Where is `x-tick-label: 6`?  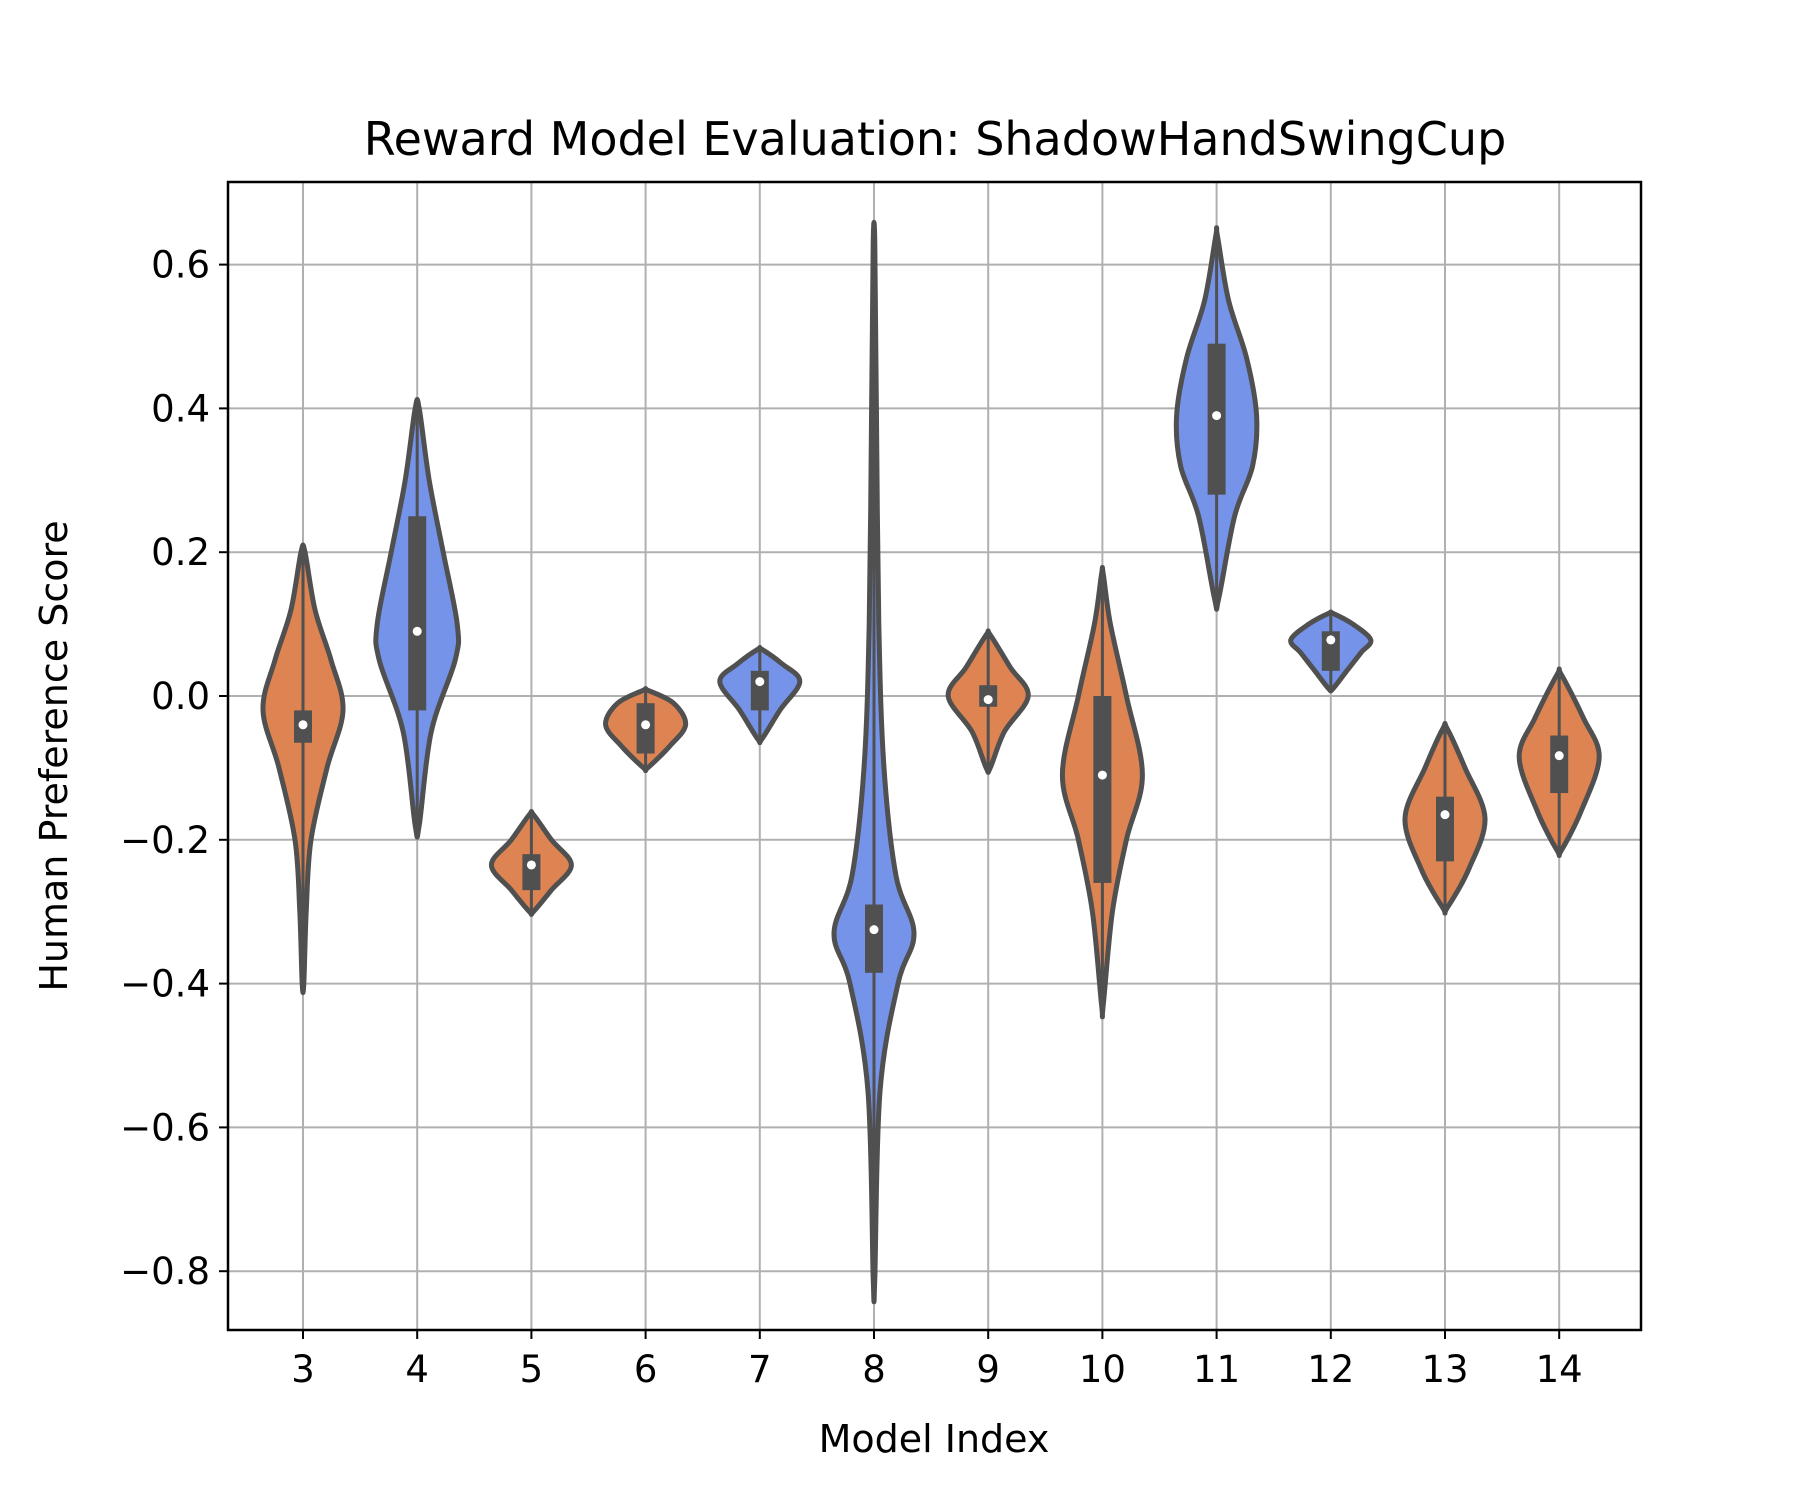 x-tick-label: 6 is located at coordinates (646, 1369).